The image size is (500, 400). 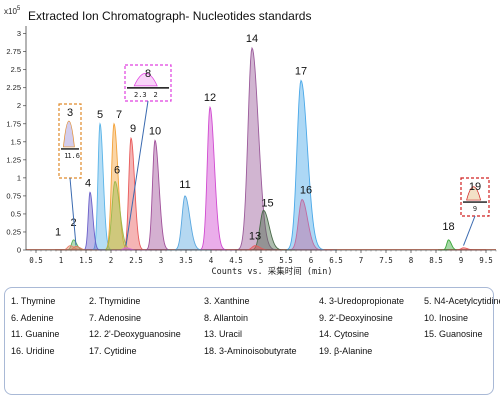 What do you see at coordinates (446, 317) in the screenshot?
I see `legend-item: 10. Inosine` at bounding box center [446, 317].